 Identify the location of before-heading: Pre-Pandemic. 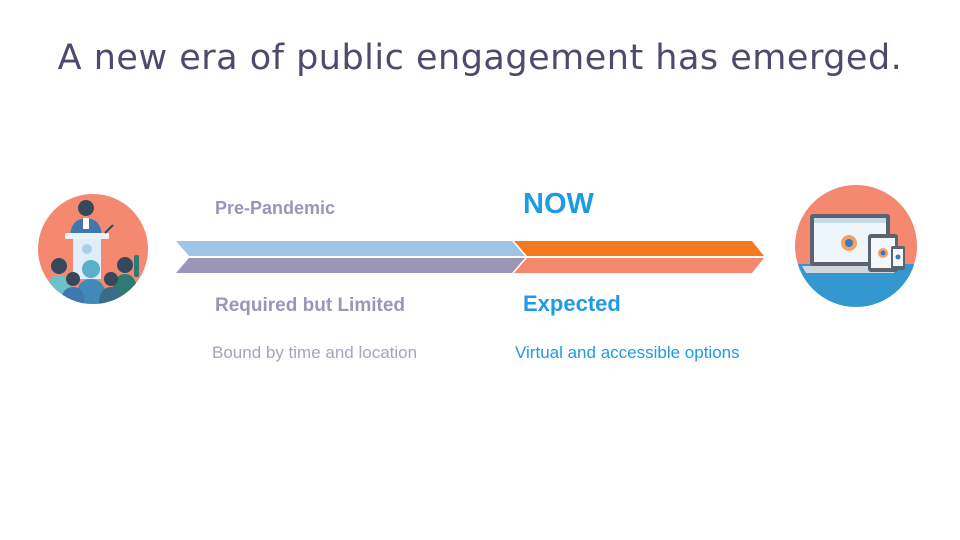
(275, 208).